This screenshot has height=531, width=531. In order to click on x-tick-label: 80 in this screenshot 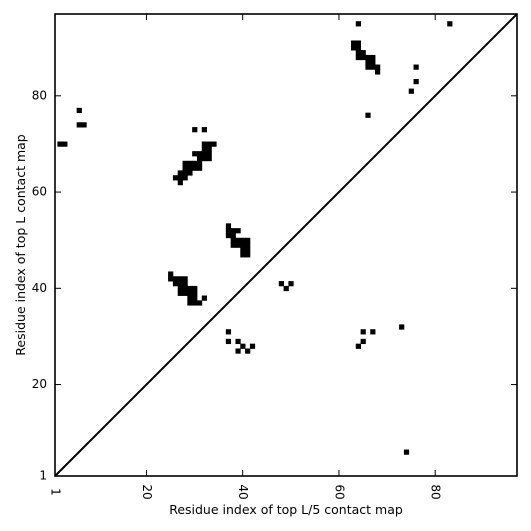, I will do `click(436, 491)`.